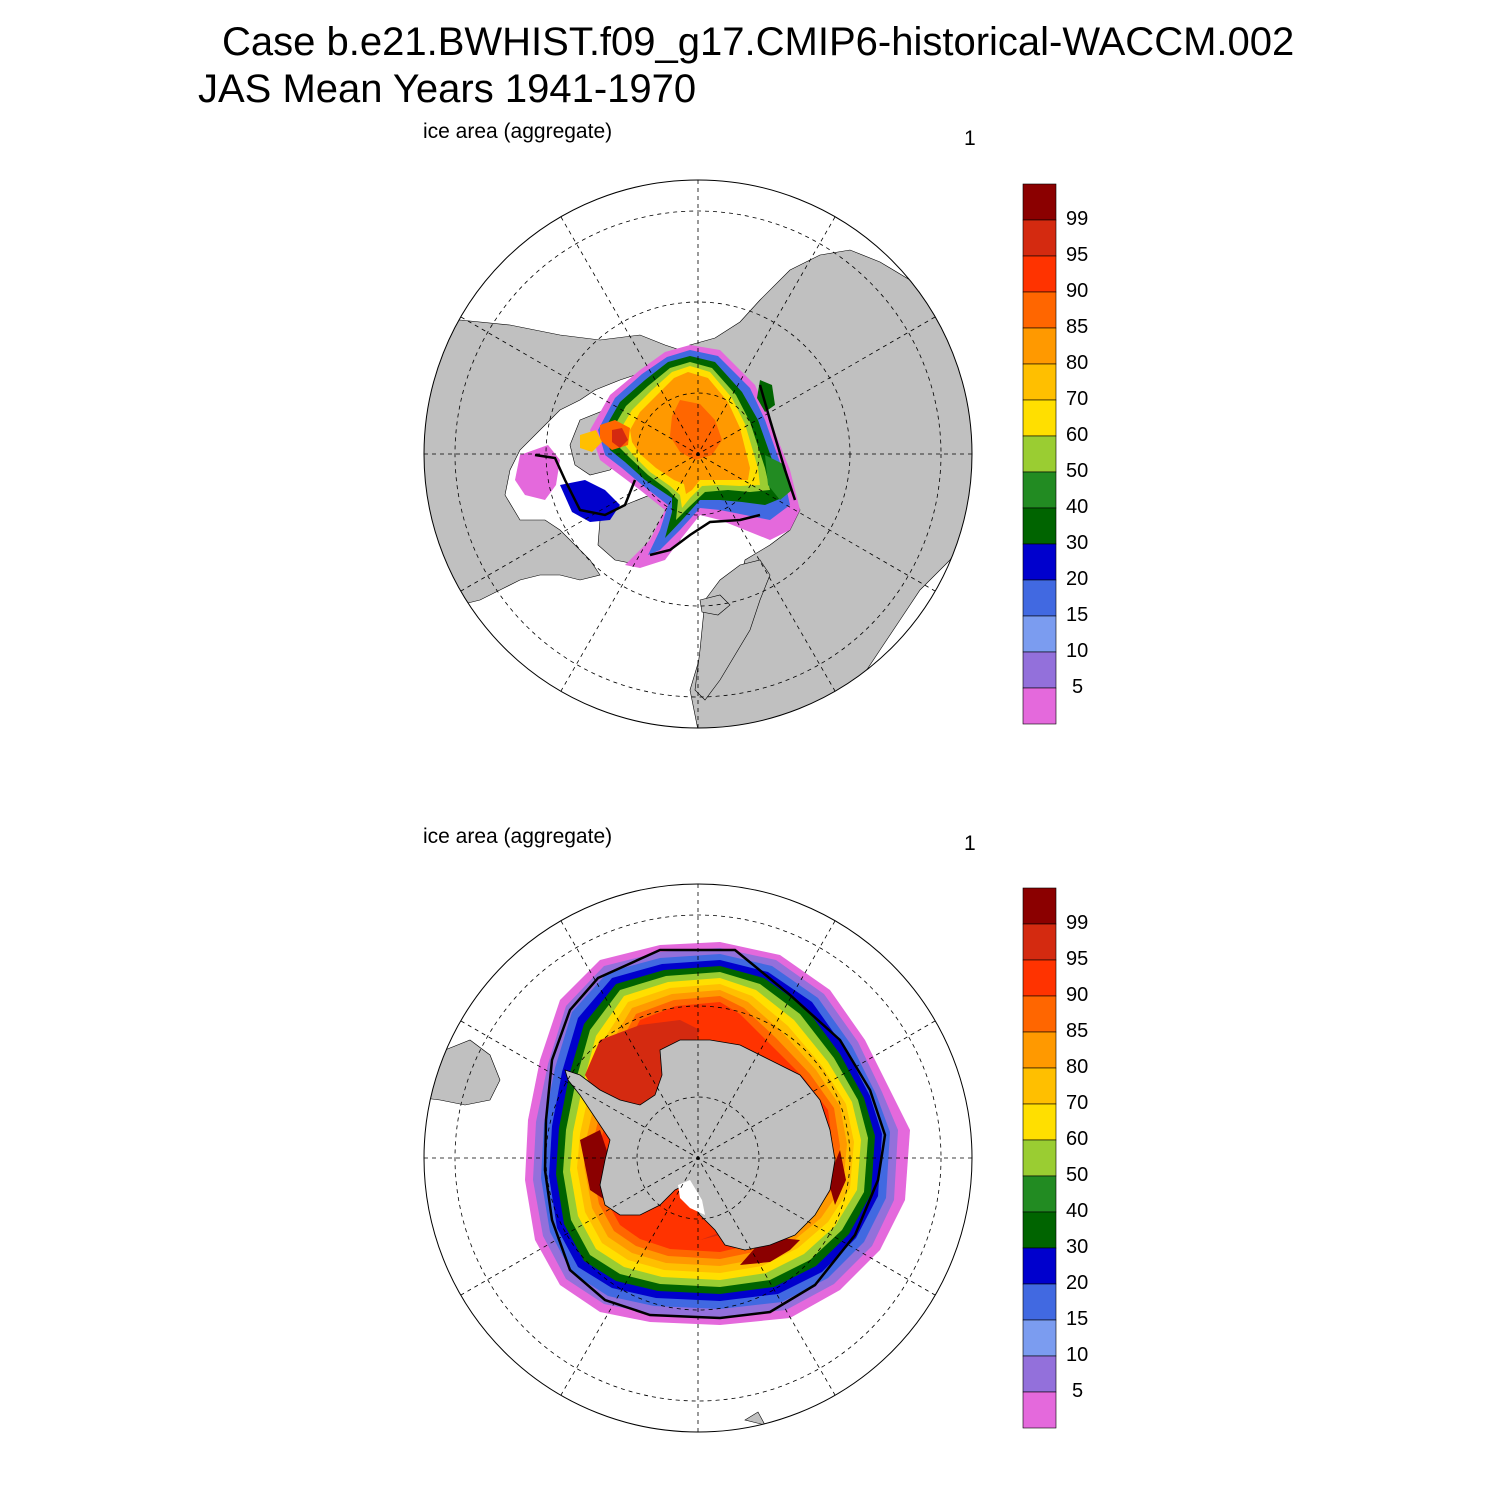  I want to click on south-map-border, so click(698, 1158).